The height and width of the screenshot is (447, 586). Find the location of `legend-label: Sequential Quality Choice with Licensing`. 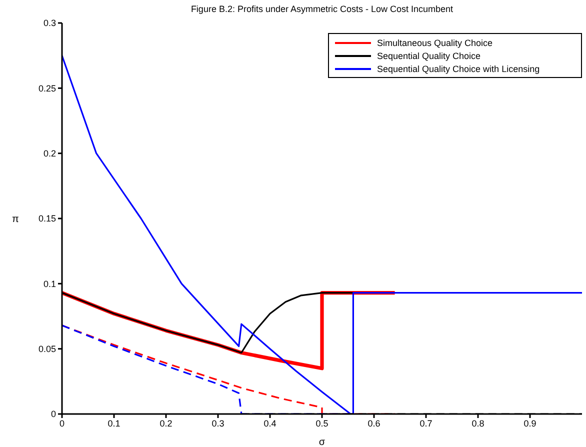

legend-label: Sequential Quality Choice with Licensing is located at coordinates (458, 69).